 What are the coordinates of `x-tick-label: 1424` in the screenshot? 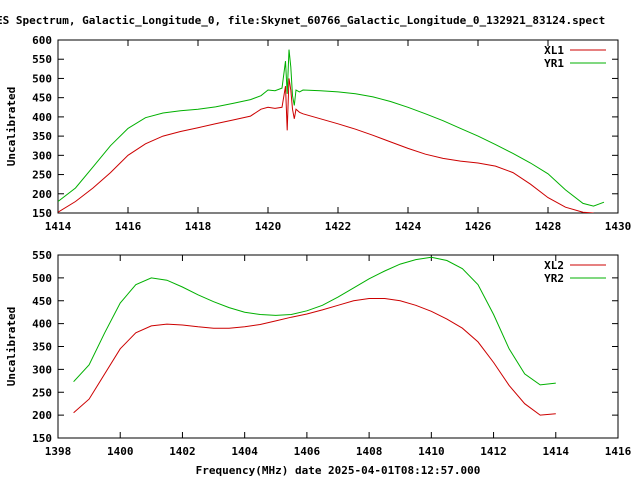 It's located at (408, 226).